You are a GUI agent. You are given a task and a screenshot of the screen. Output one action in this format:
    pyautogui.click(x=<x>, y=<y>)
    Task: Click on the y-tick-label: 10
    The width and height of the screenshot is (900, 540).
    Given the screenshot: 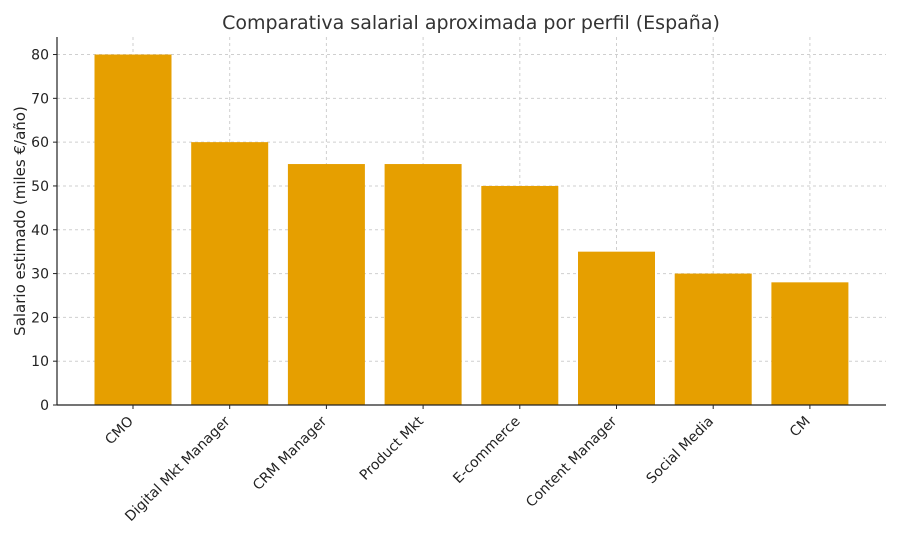 What is the action you would take?
    pyautogui.click(x=40, y=362)
    